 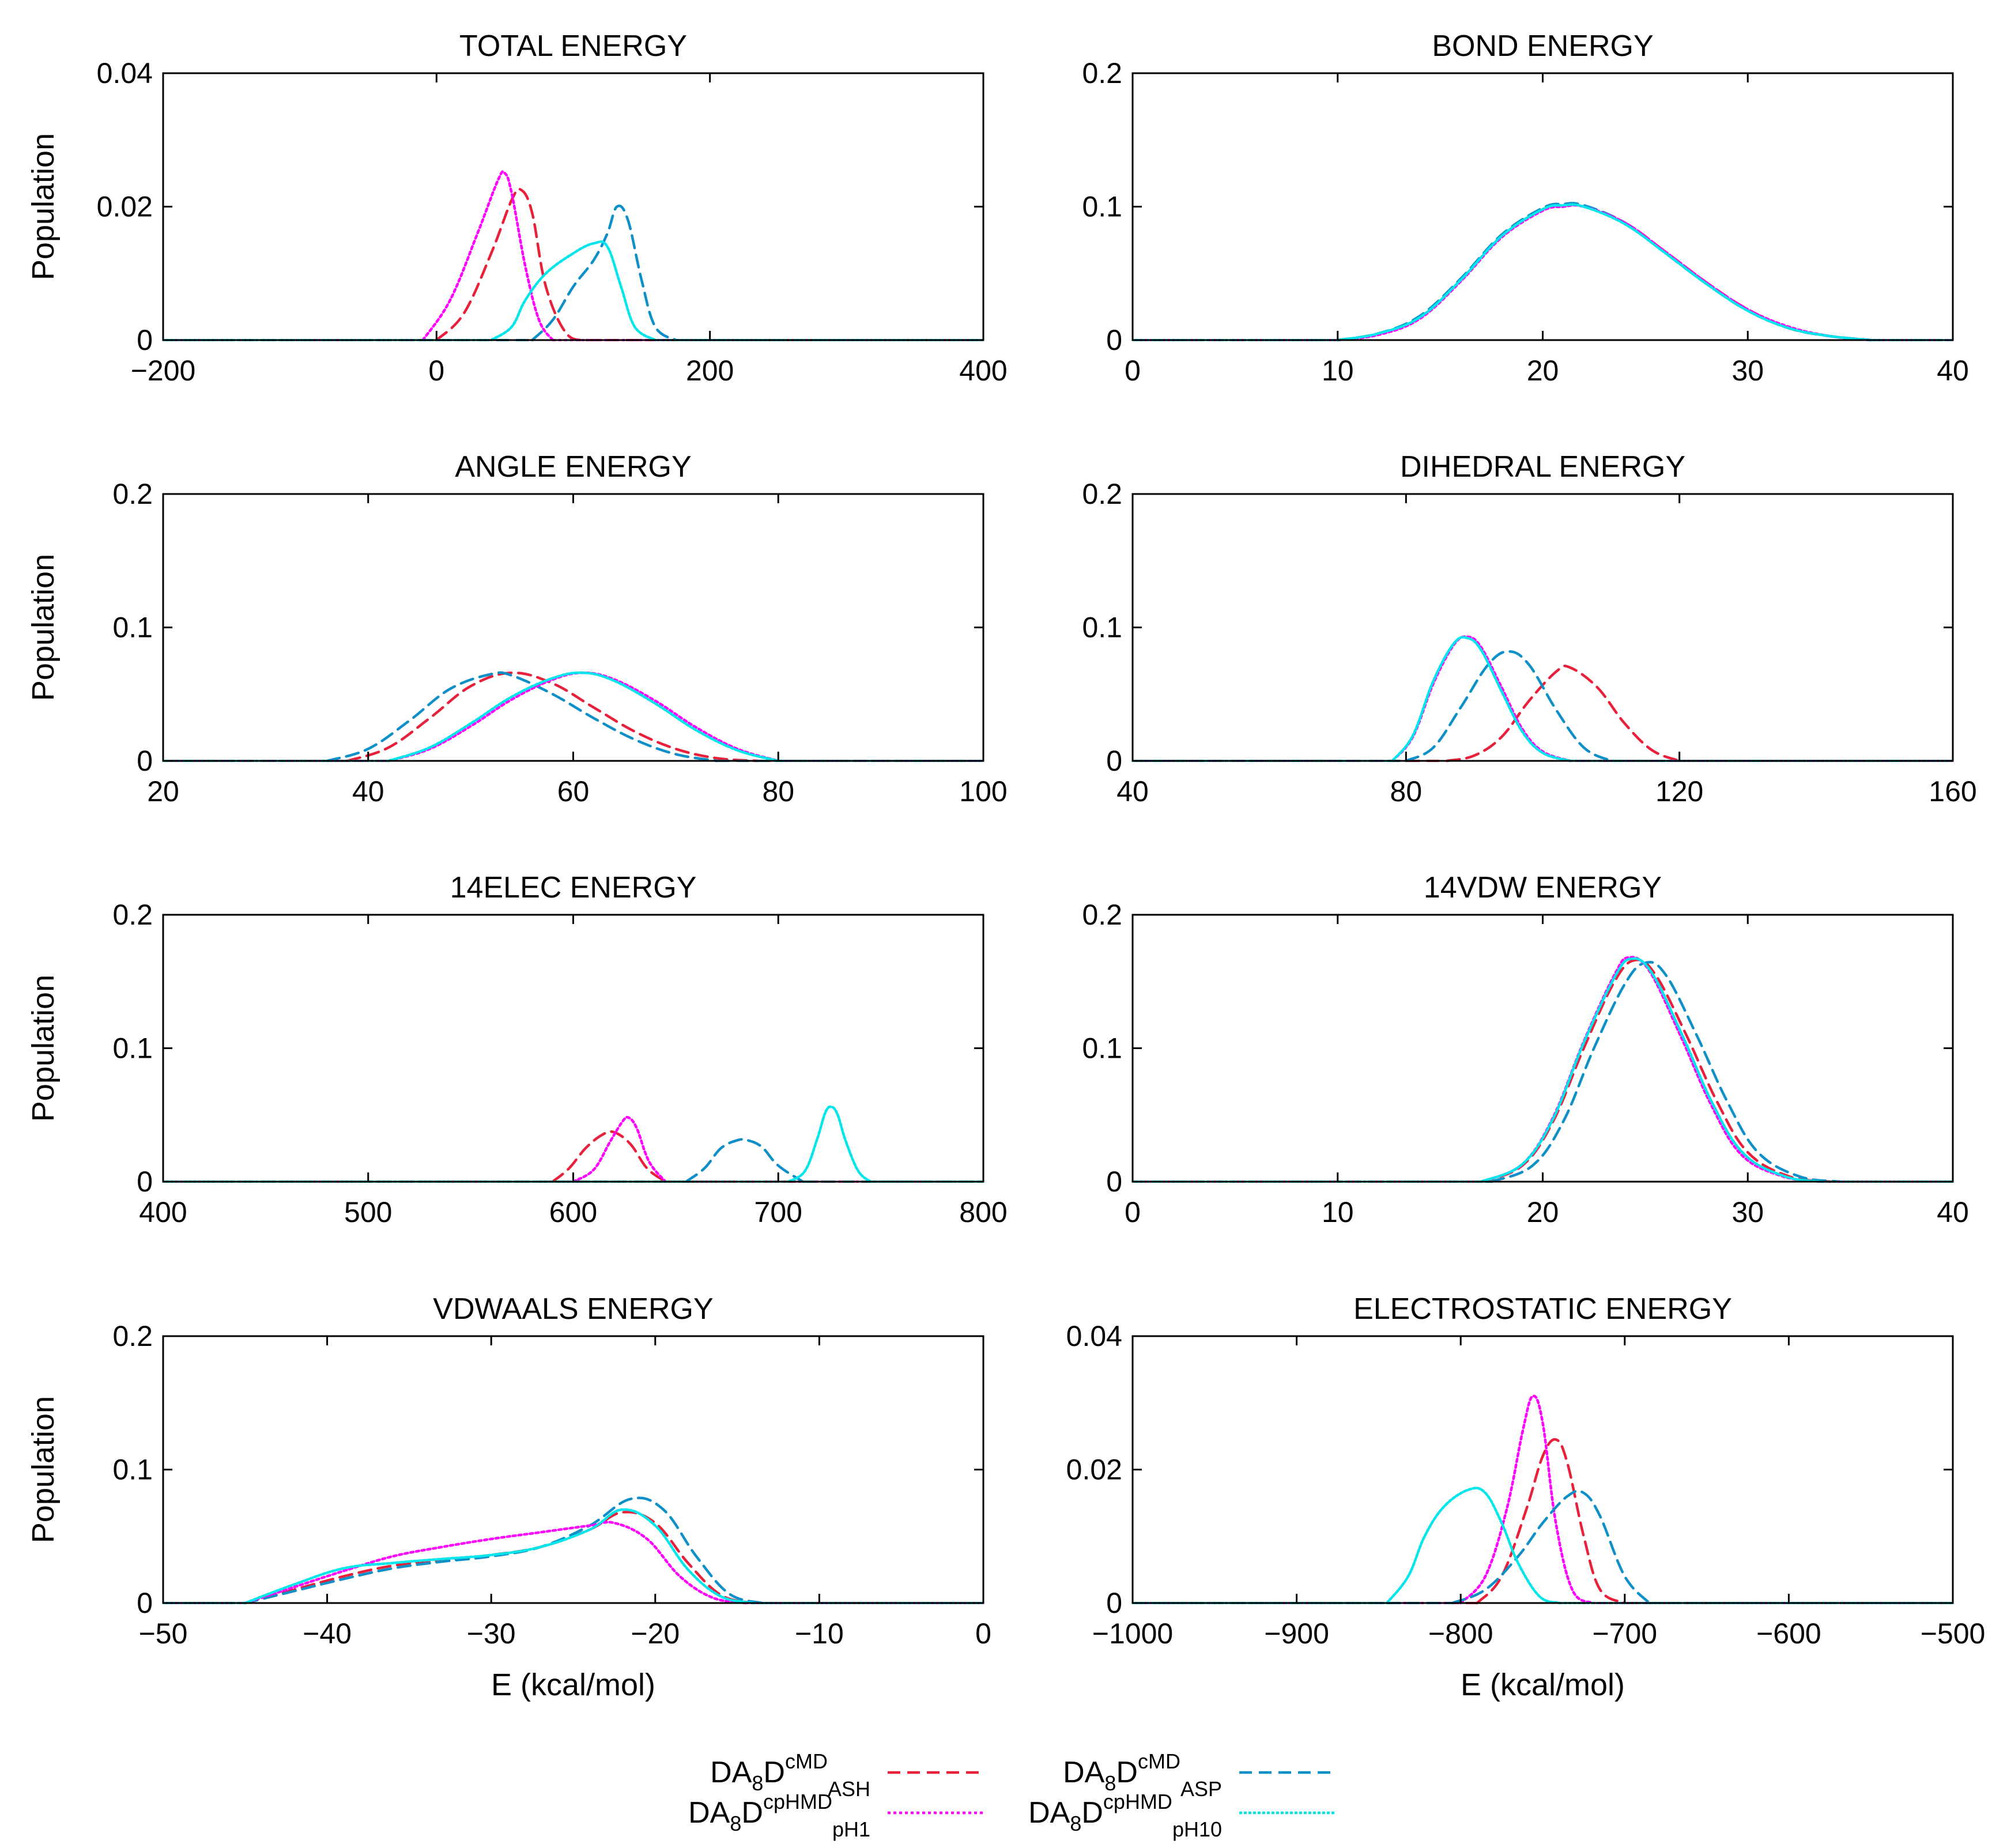 What do you see at coordinates (779, 1816) in the screenshot?
I see `legend-label: DA8DcpHMDpH1` at bounding box center [779, 1816].